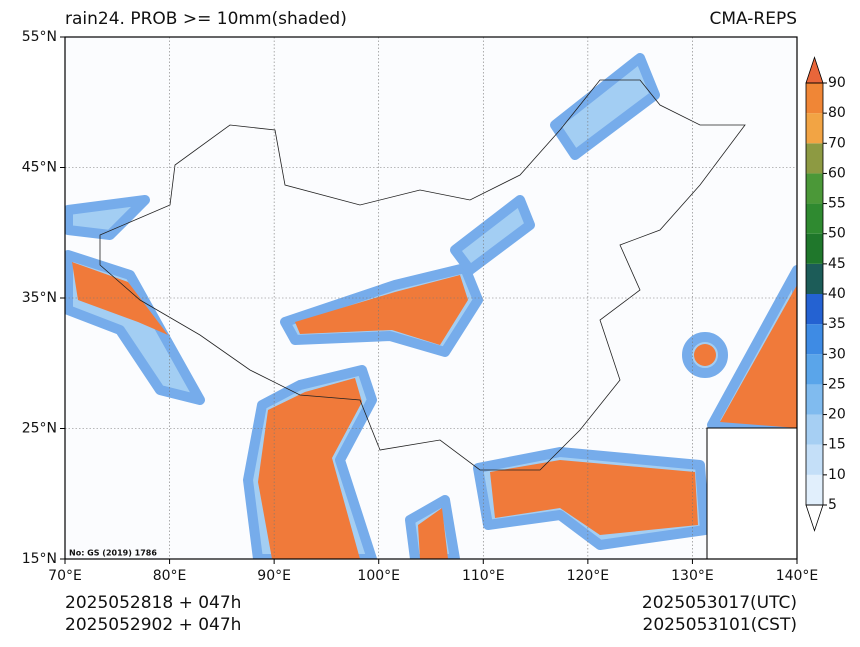 The image size is (860, 647). Describe the element at coordinates (720, 625) in the screenshot. I see `valid-cst: 2025053101(CST)` at that location.